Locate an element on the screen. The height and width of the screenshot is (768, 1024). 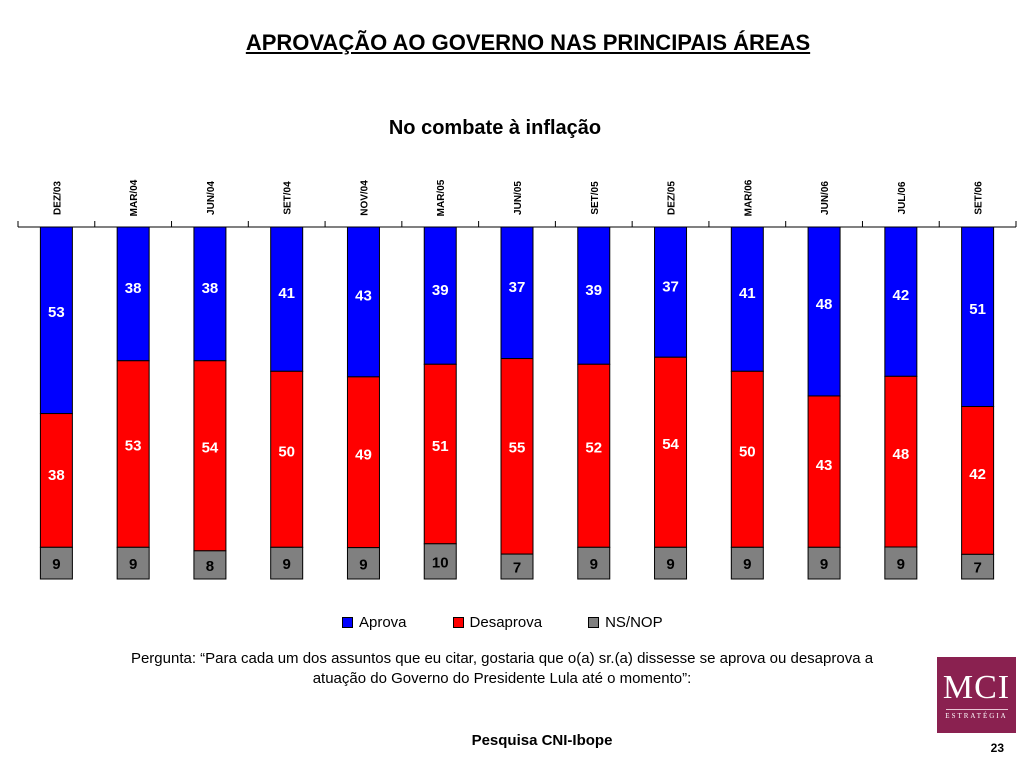
data-label-desaprova-dez-05: 54 is located at coordinates (670, 444).